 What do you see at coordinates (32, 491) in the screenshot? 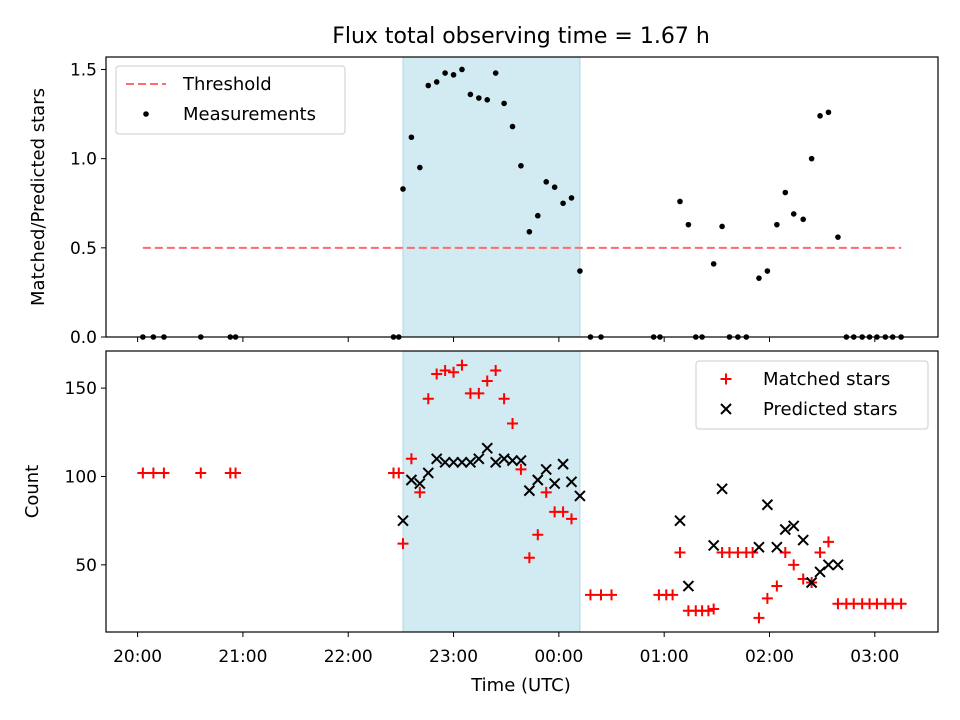
I see `y-axis-label: Count` at bounding box center [32, 491].